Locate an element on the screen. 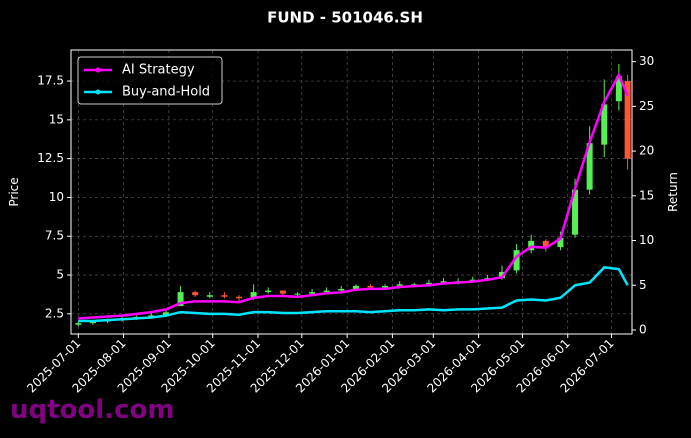 This screenshot has height=438, width=691. y2-tick-label: 20 is located at coordinates (646, 151).